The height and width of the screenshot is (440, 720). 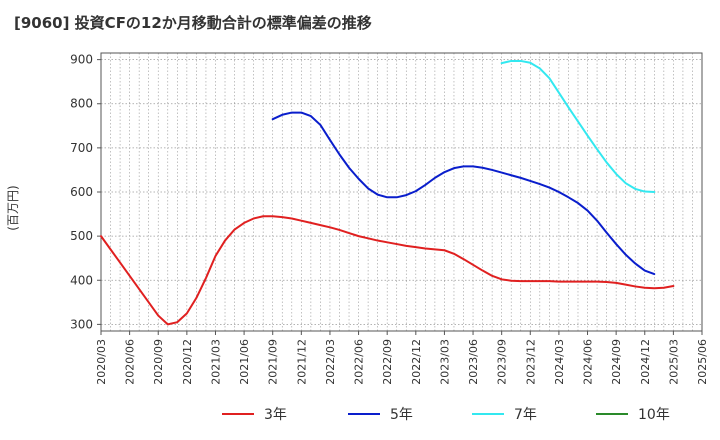 I want to click on legend-label-3年: 3年, so click(x=275, y=415).